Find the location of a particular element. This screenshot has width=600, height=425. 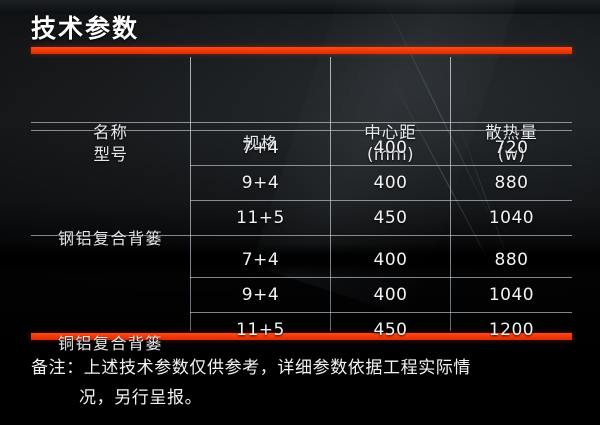

header-distance-line1: 中心距 is located at coordinates (390, 133).